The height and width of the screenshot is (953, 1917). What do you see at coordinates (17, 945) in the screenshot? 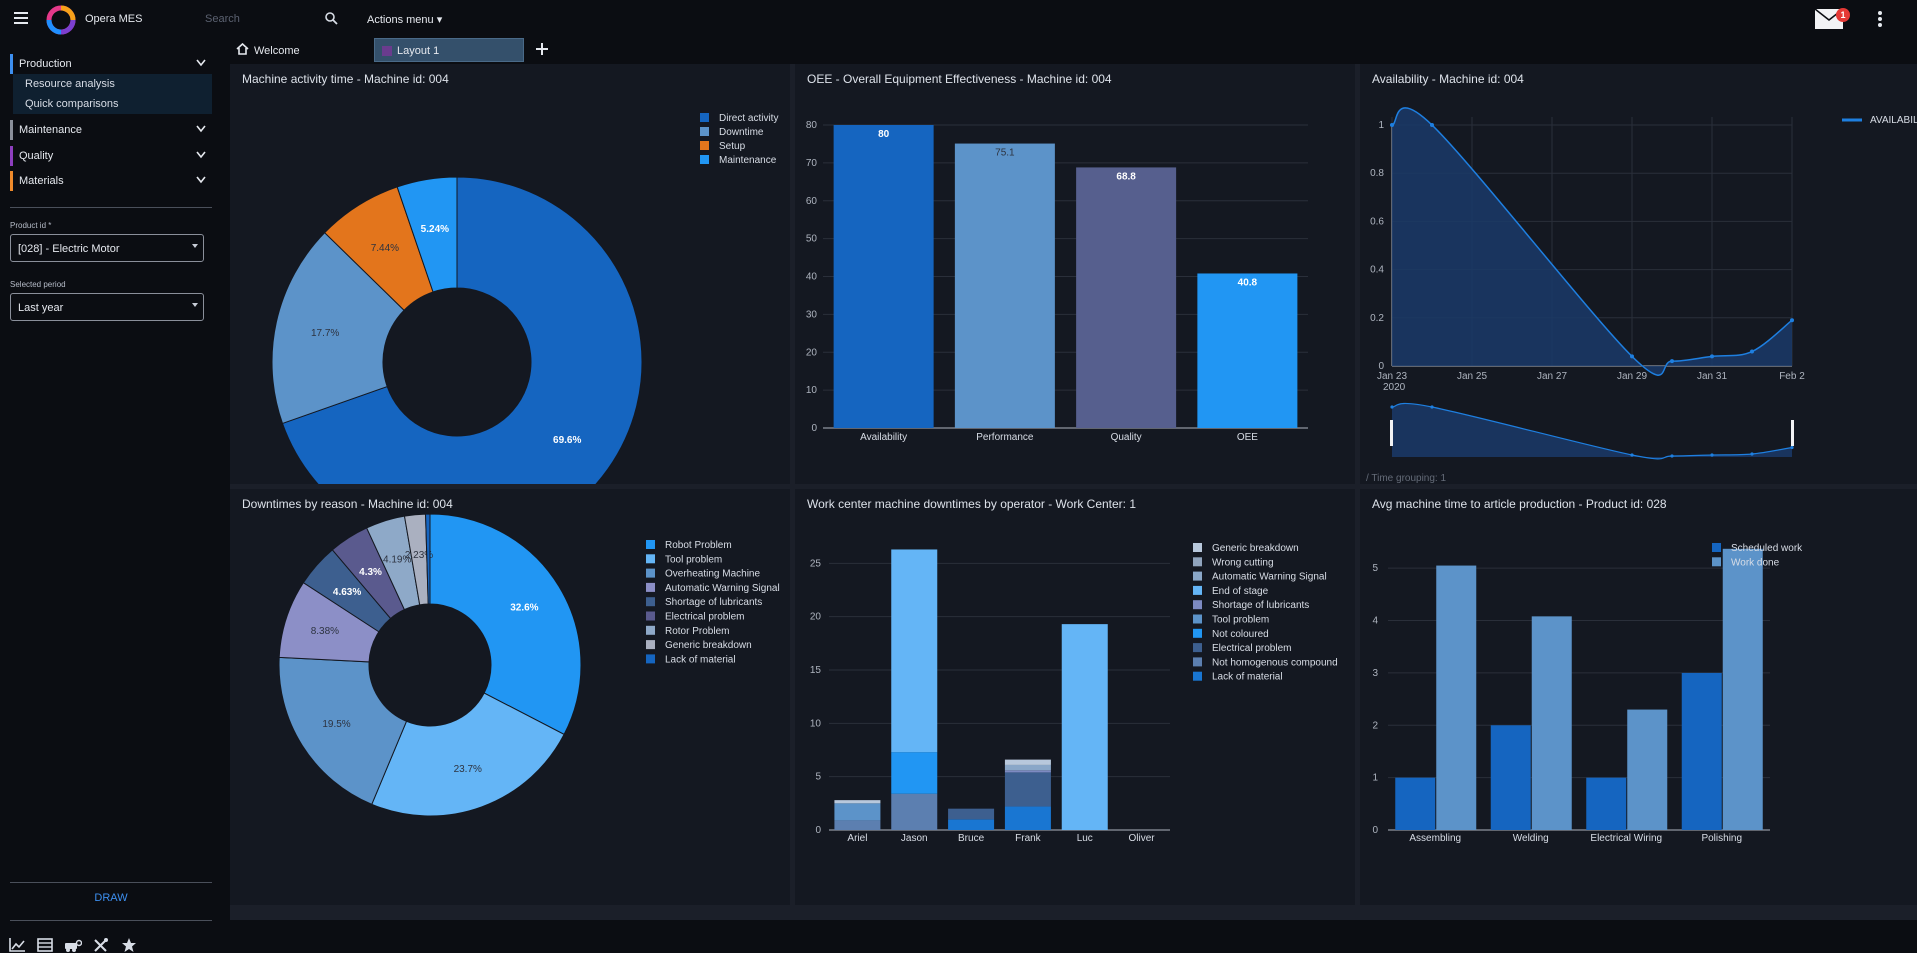
I see `chart-icon` at bounding box center [17, 945].